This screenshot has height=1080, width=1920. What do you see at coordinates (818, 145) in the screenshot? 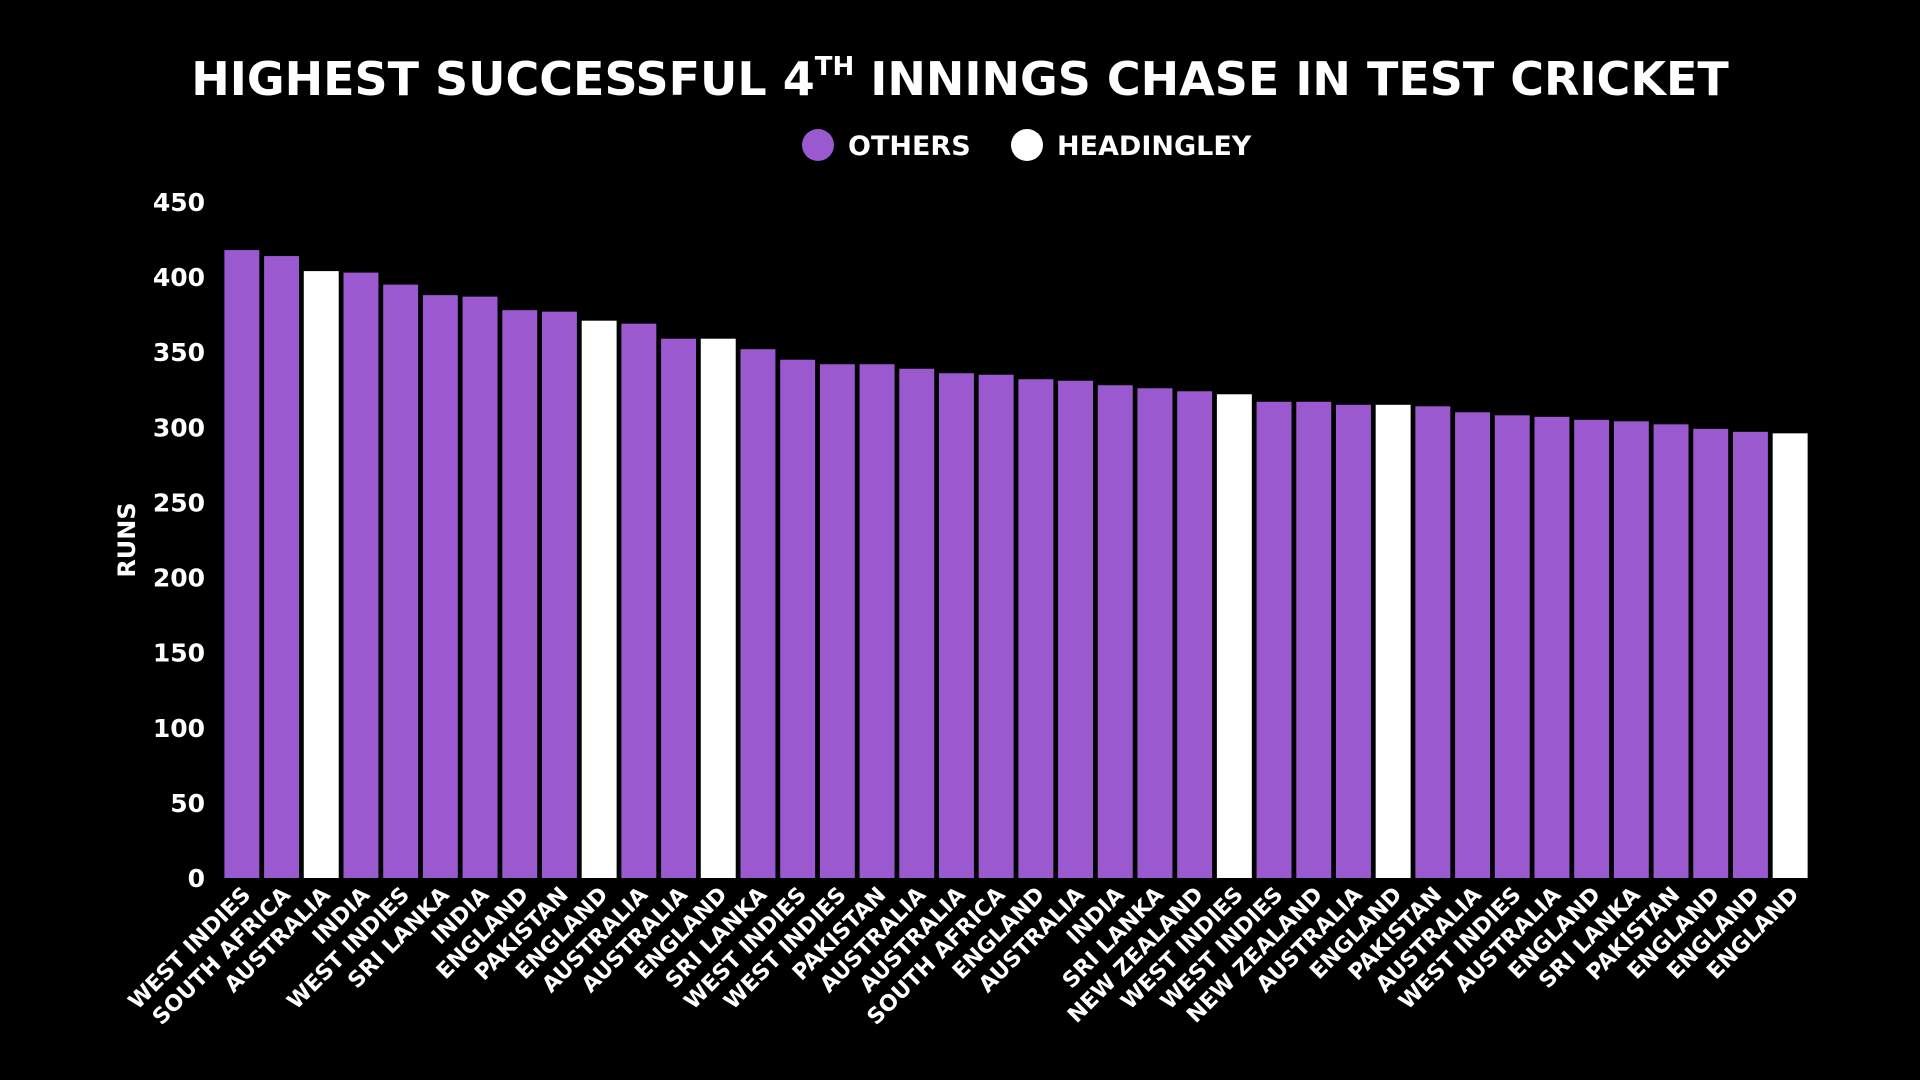
I see `legend-marker-others` at bounding box center [818, 145].